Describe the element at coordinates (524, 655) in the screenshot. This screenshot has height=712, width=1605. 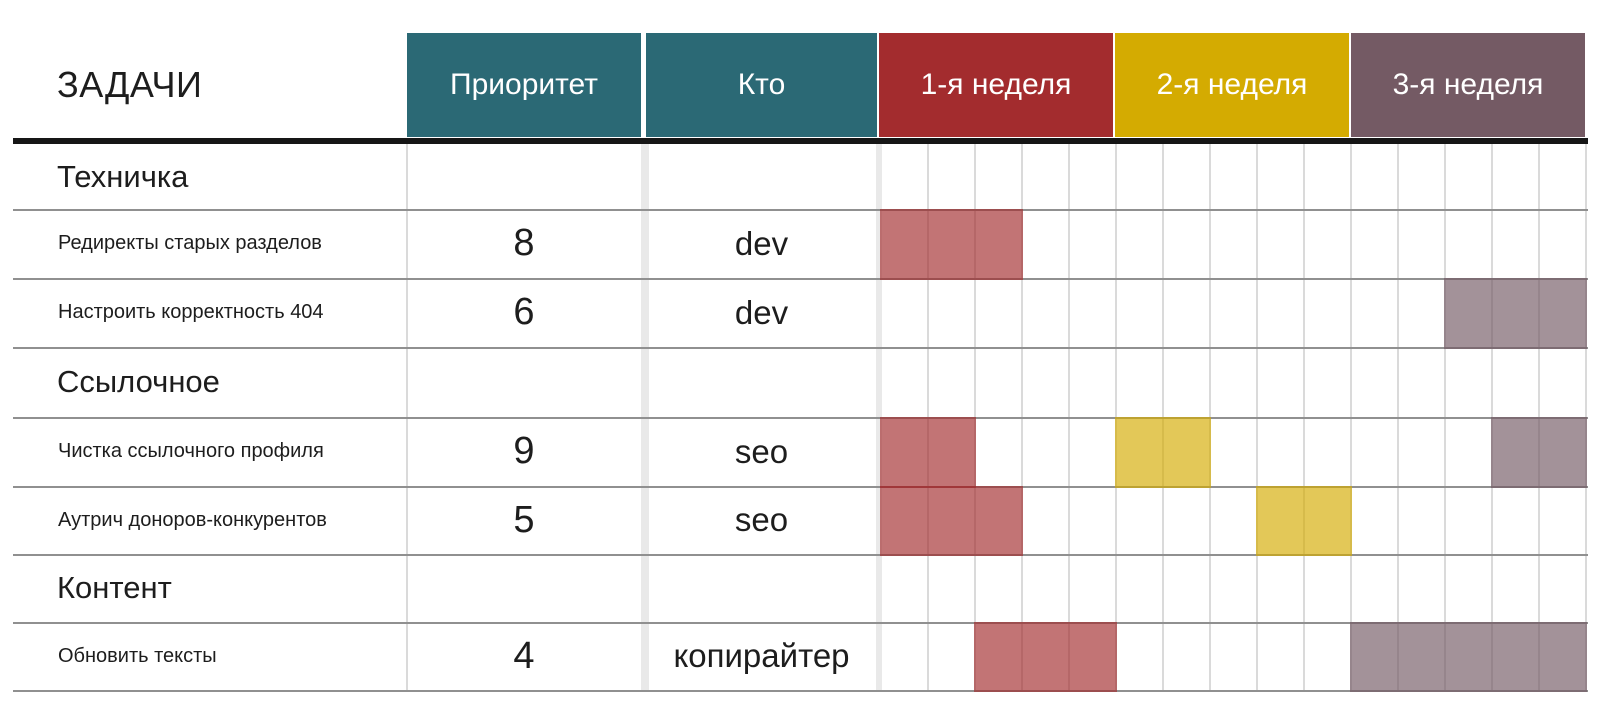
I see `priority-cell: 4` at that location.